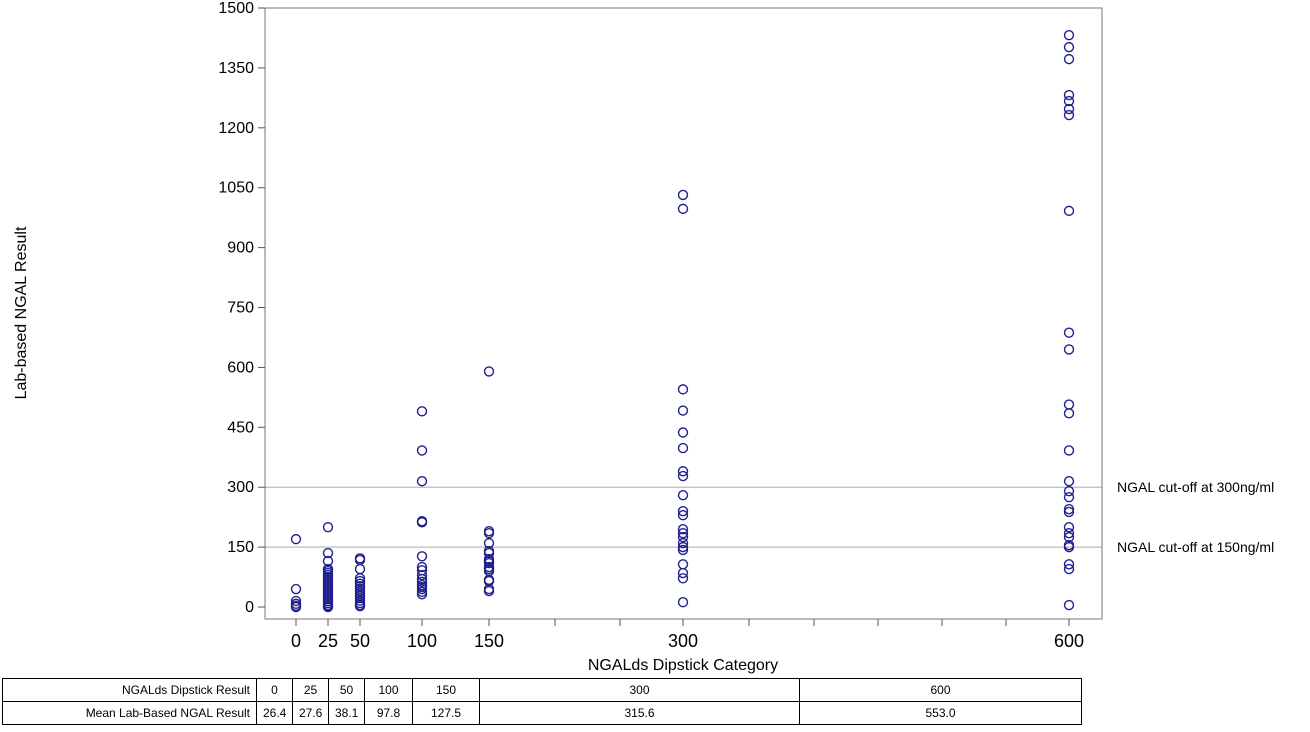 The height and width of the screenshot is (732, 1310). I want to click on x-tick-label: 25, so click(328, 641).